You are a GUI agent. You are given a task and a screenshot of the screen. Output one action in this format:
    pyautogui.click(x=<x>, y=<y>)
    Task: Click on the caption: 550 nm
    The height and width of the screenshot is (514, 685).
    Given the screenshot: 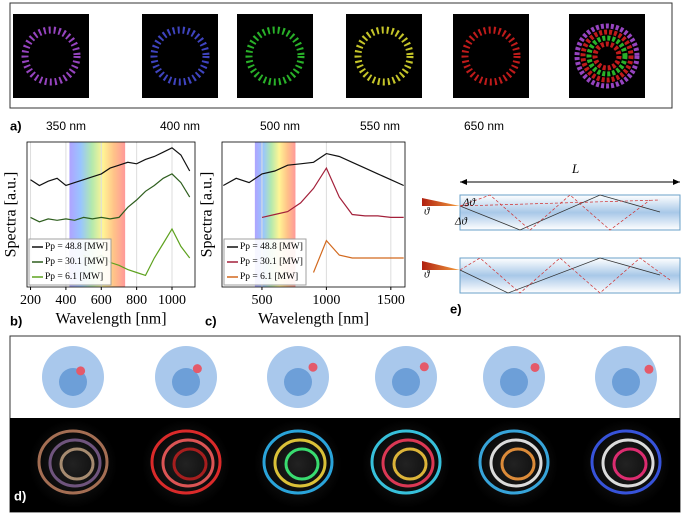 What is the action you would take?
    pyautogui.click(x=380, y=126)
    